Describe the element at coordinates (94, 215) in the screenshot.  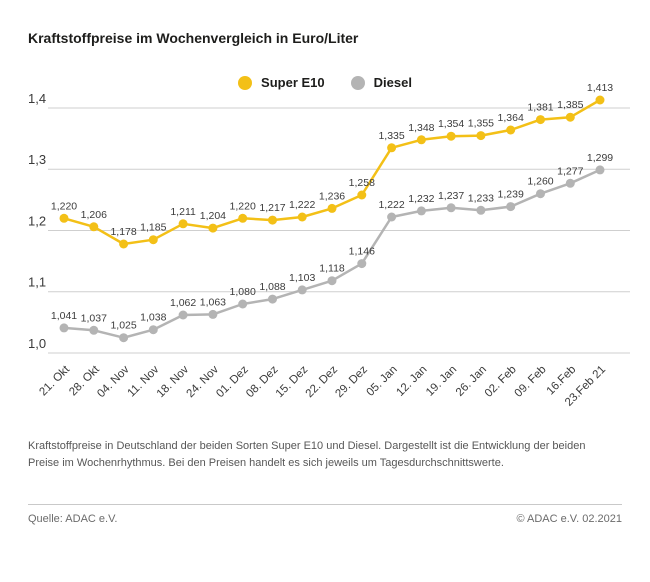
I see `value-label: 1,206` at that location.